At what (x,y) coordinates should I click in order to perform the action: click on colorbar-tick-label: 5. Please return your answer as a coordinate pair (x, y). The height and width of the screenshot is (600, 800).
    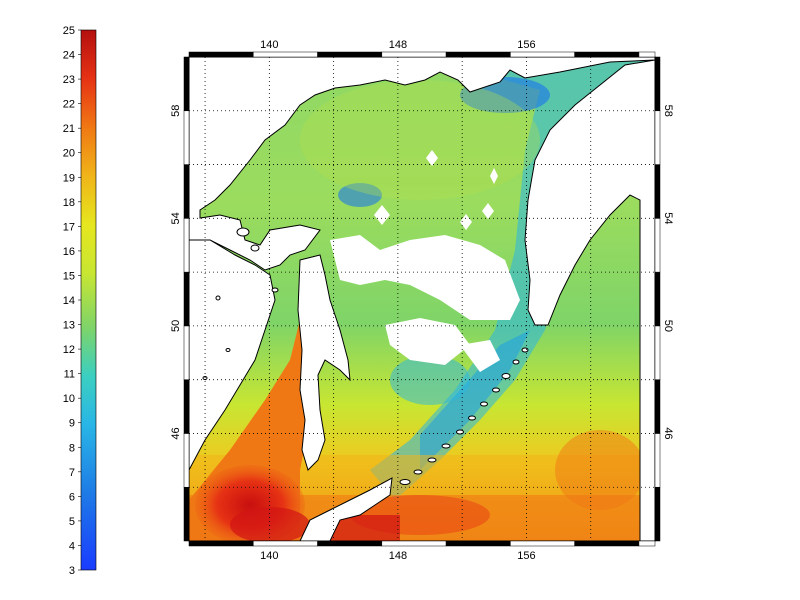
    Looking at the image, I should click on (72, 522).